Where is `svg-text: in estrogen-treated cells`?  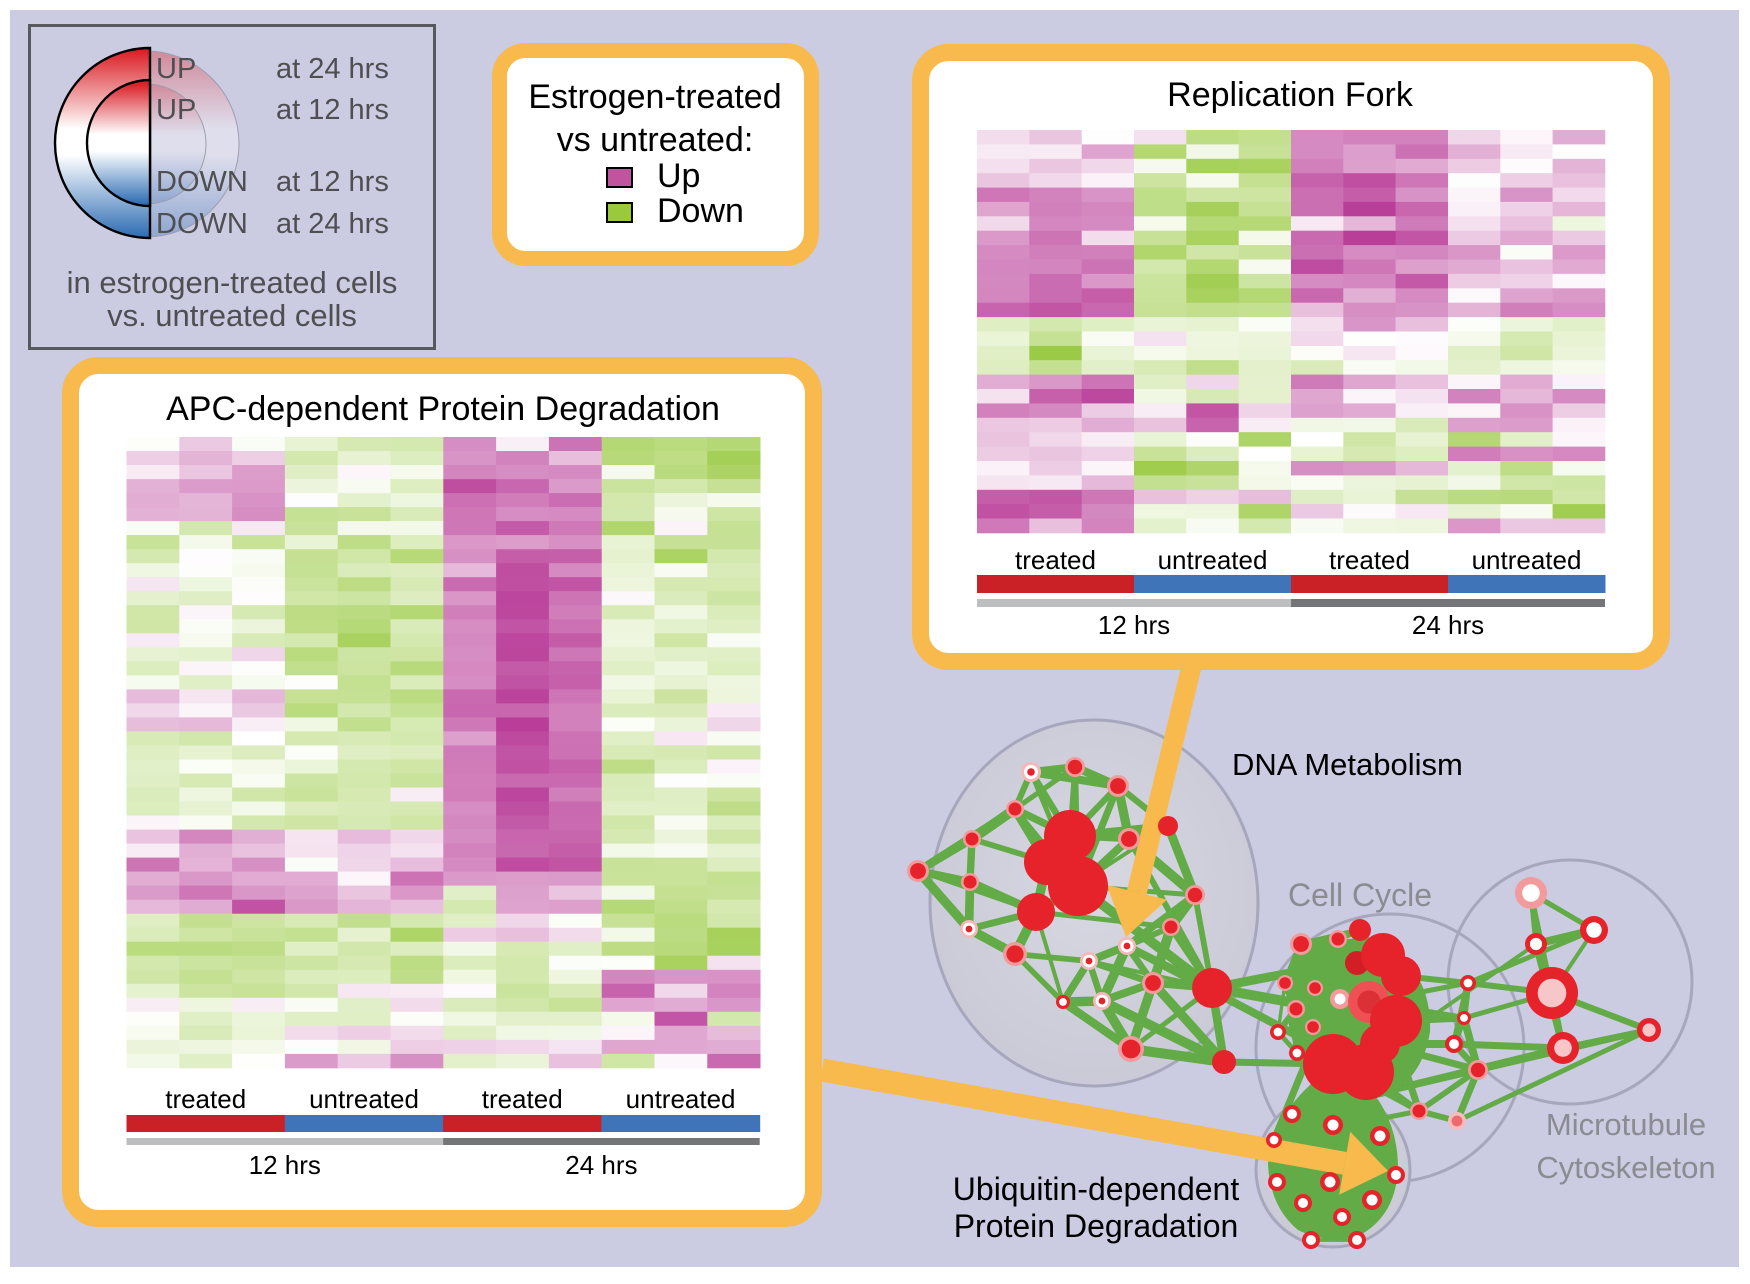 svg-text: in estrogen-treated cells is located at coordinates (232, 282).